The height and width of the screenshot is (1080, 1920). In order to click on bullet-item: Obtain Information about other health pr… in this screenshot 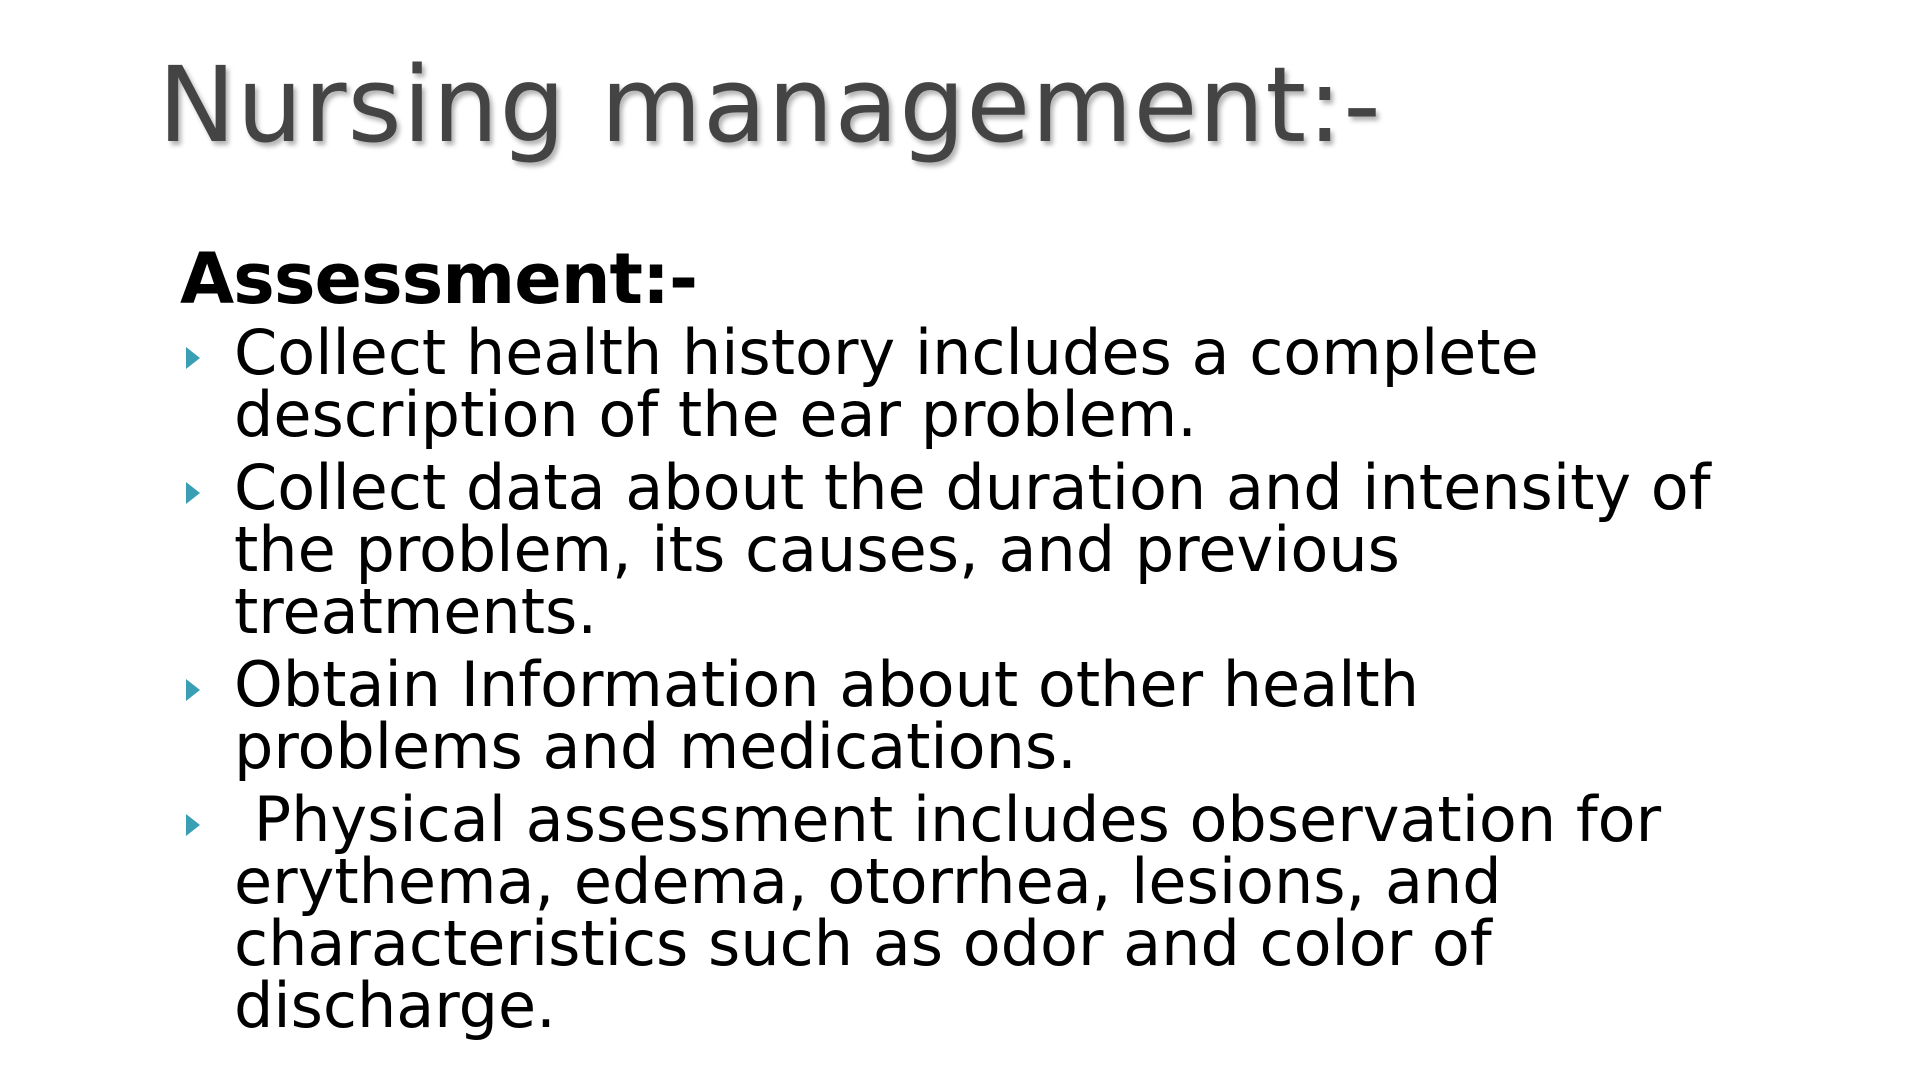, I will do `click(952, 716)`.